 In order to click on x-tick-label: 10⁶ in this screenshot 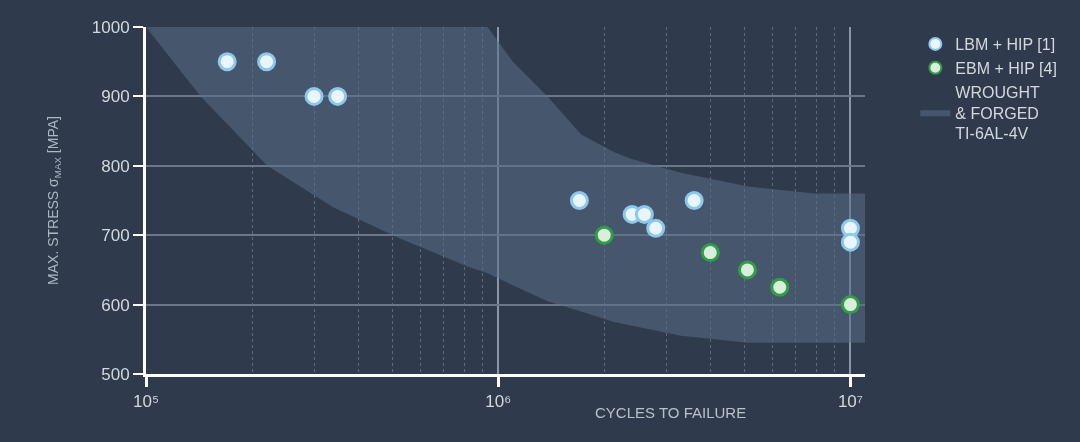, I will do `click(498, 402)`.